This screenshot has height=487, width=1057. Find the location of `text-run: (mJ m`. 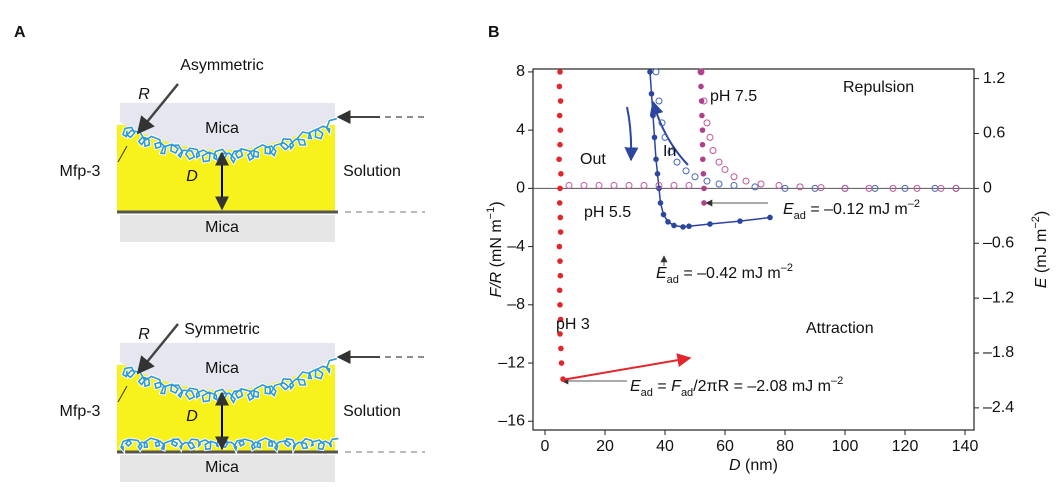

text-run: (mJ m is located at coordinates (1041, 253).